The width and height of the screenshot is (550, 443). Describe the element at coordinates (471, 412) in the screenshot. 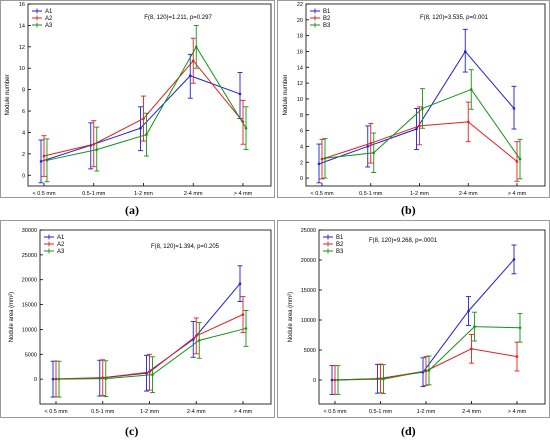

I see `x-tick-label-d-3: 2-4 mm` at that location.